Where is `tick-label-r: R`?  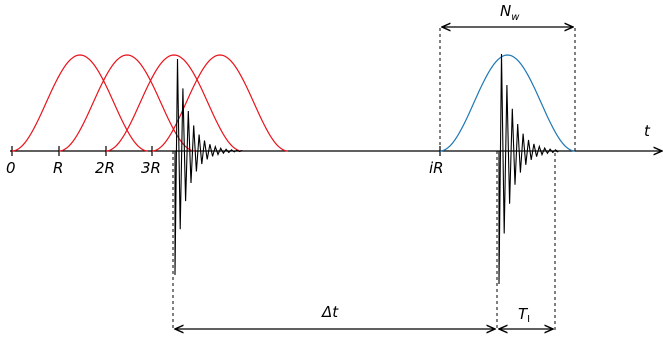 tick-label-r: R is located at coordinates (58, 168).